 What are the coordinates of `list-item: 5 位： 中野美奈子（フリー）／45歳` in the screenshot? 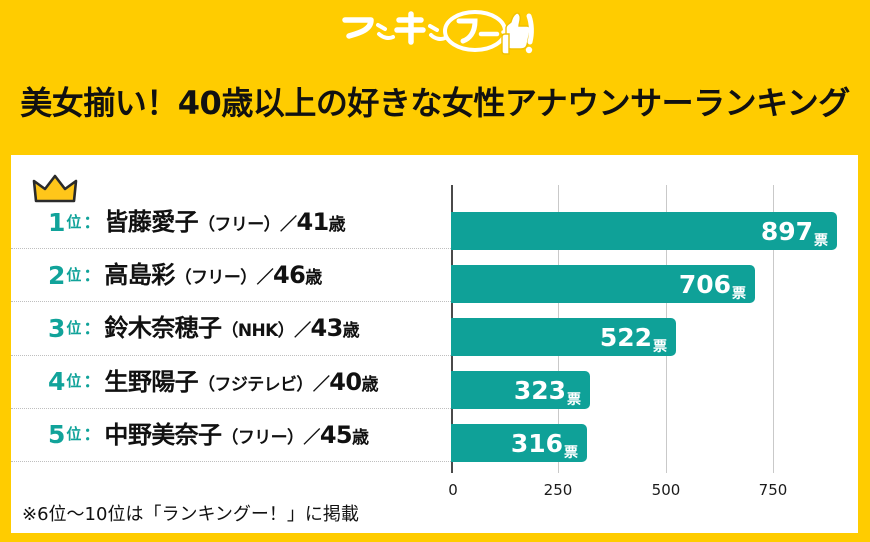 It's located at (231, 435).